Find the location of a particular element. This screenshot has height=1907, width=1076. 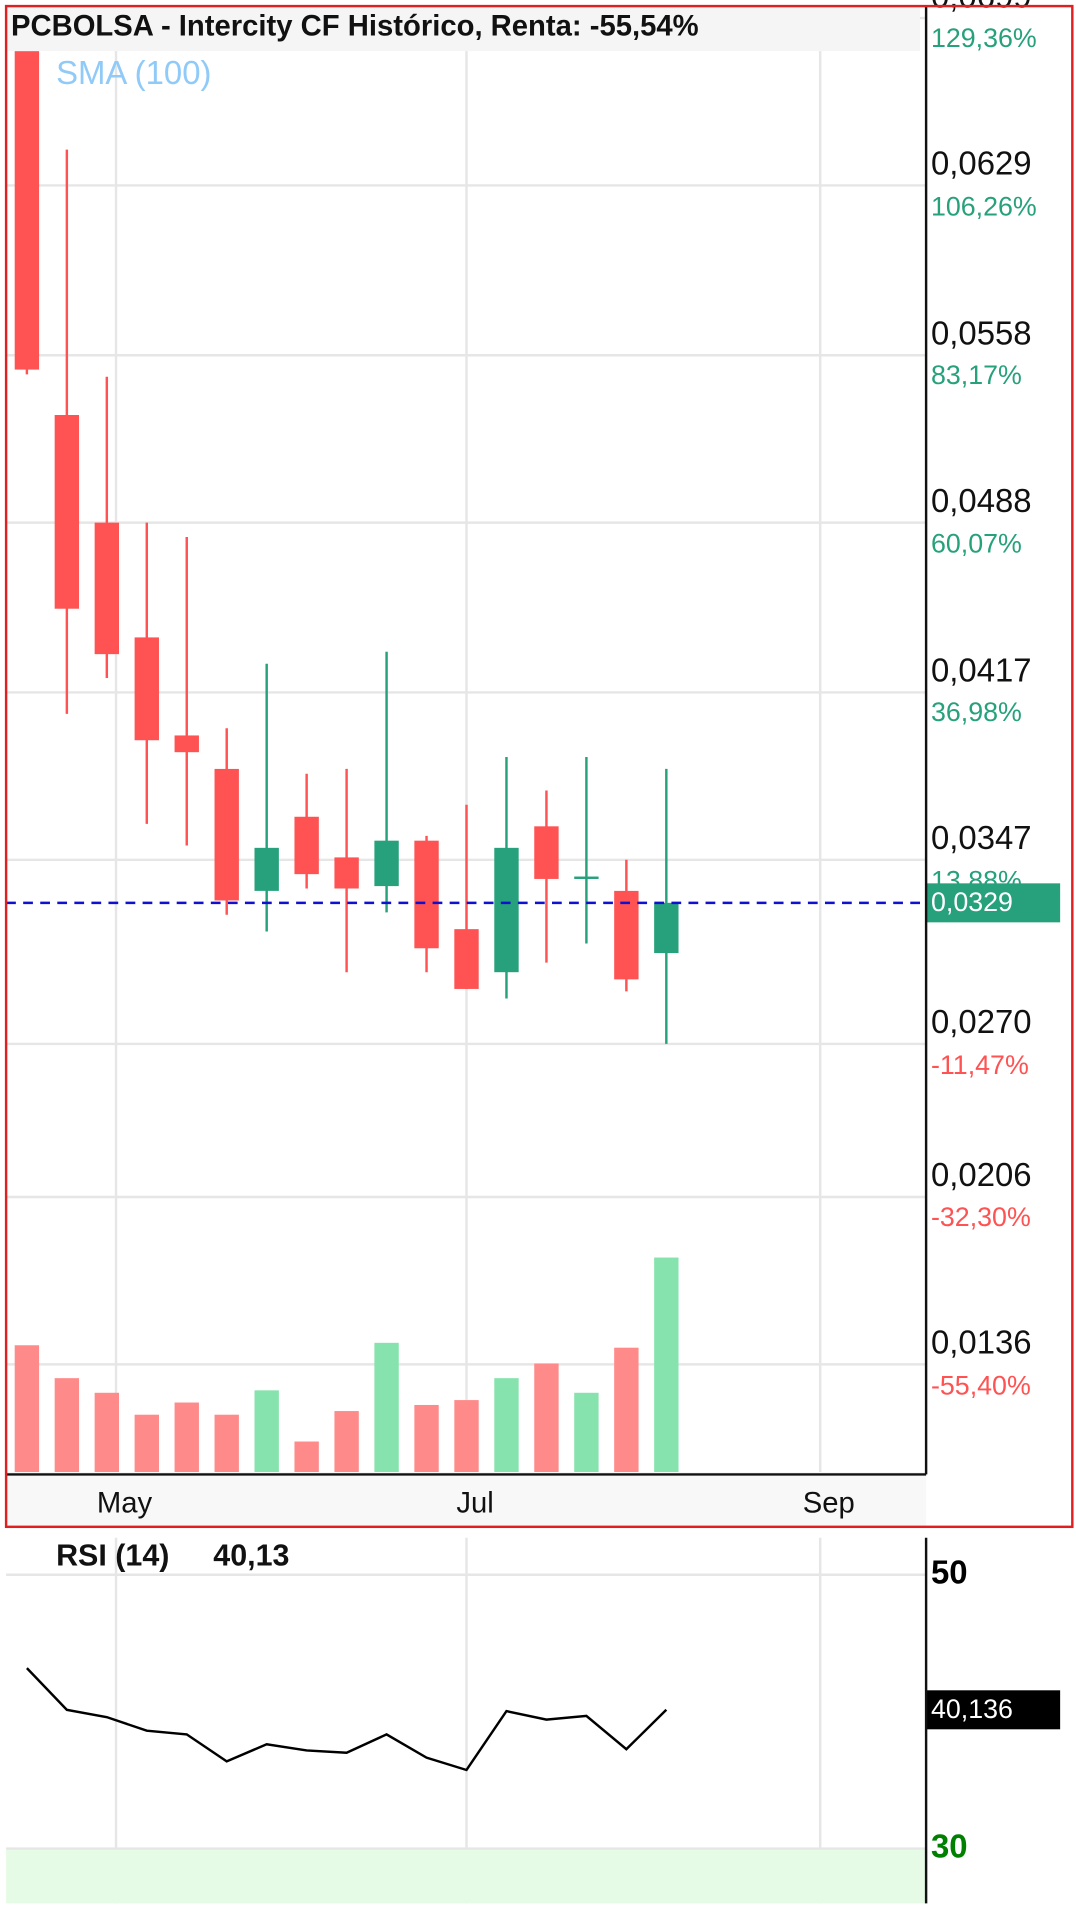

y2-tick-label: -55,40% is located at coordinates (981, 1386).